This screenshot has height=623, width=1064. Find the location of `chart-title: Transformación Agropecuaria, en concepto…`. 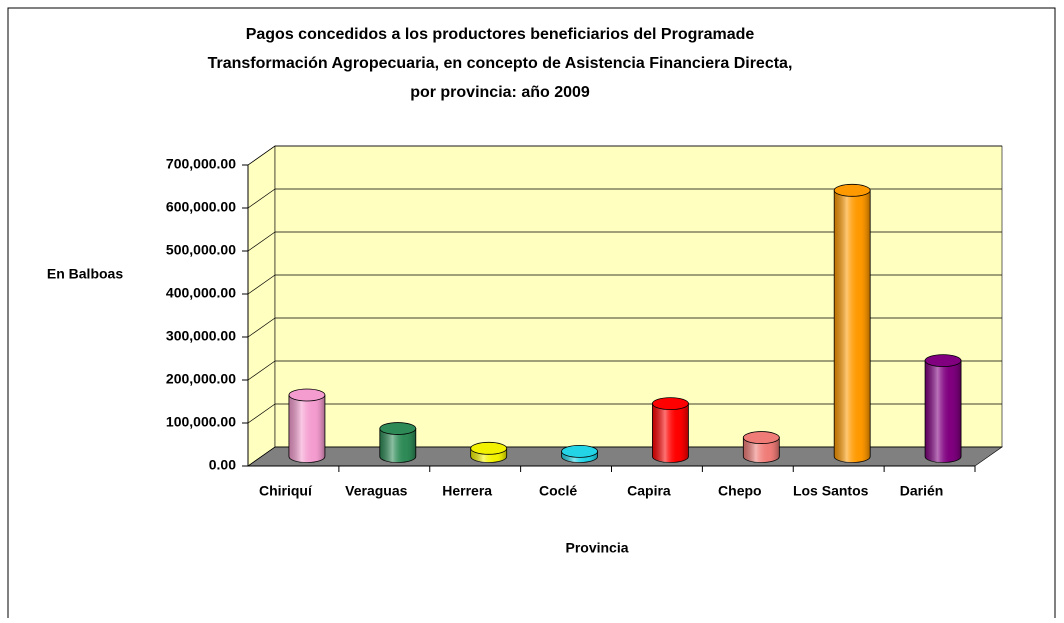

chart-title: Transformación Agropecuaria, en concepto… is located at coordinates (500, 63).